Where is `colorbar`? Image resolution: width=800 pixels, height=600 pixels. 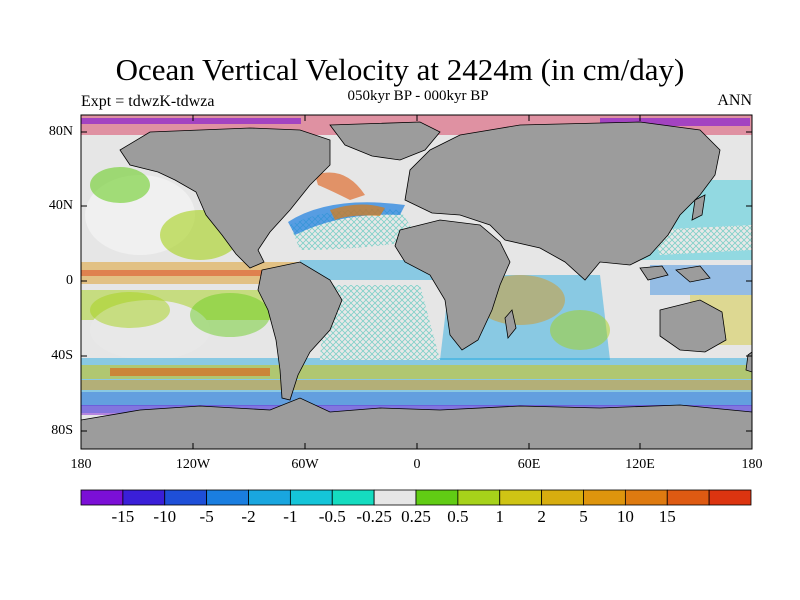 colorbar is located at coordinates (416, 497).